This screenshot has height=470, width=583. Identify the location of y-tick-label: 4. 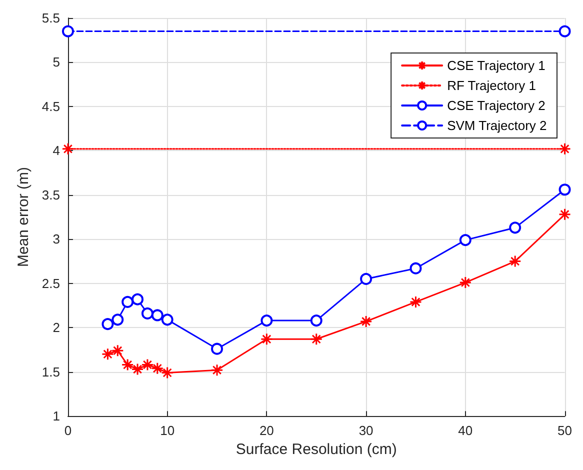
(56, 150).